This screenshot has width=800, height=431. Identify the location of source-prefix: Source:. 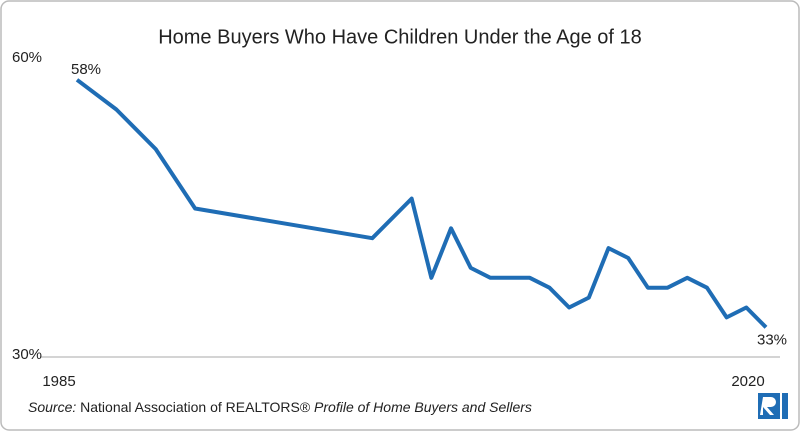
(52, 407).